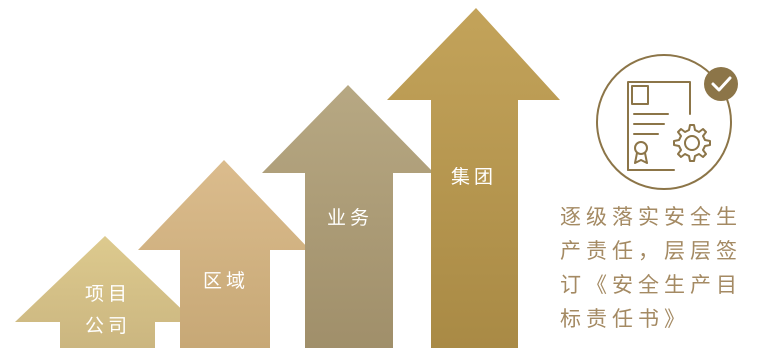 The image size is (777, 348). I want to click on arrow-region-shape, so click(224, 254).